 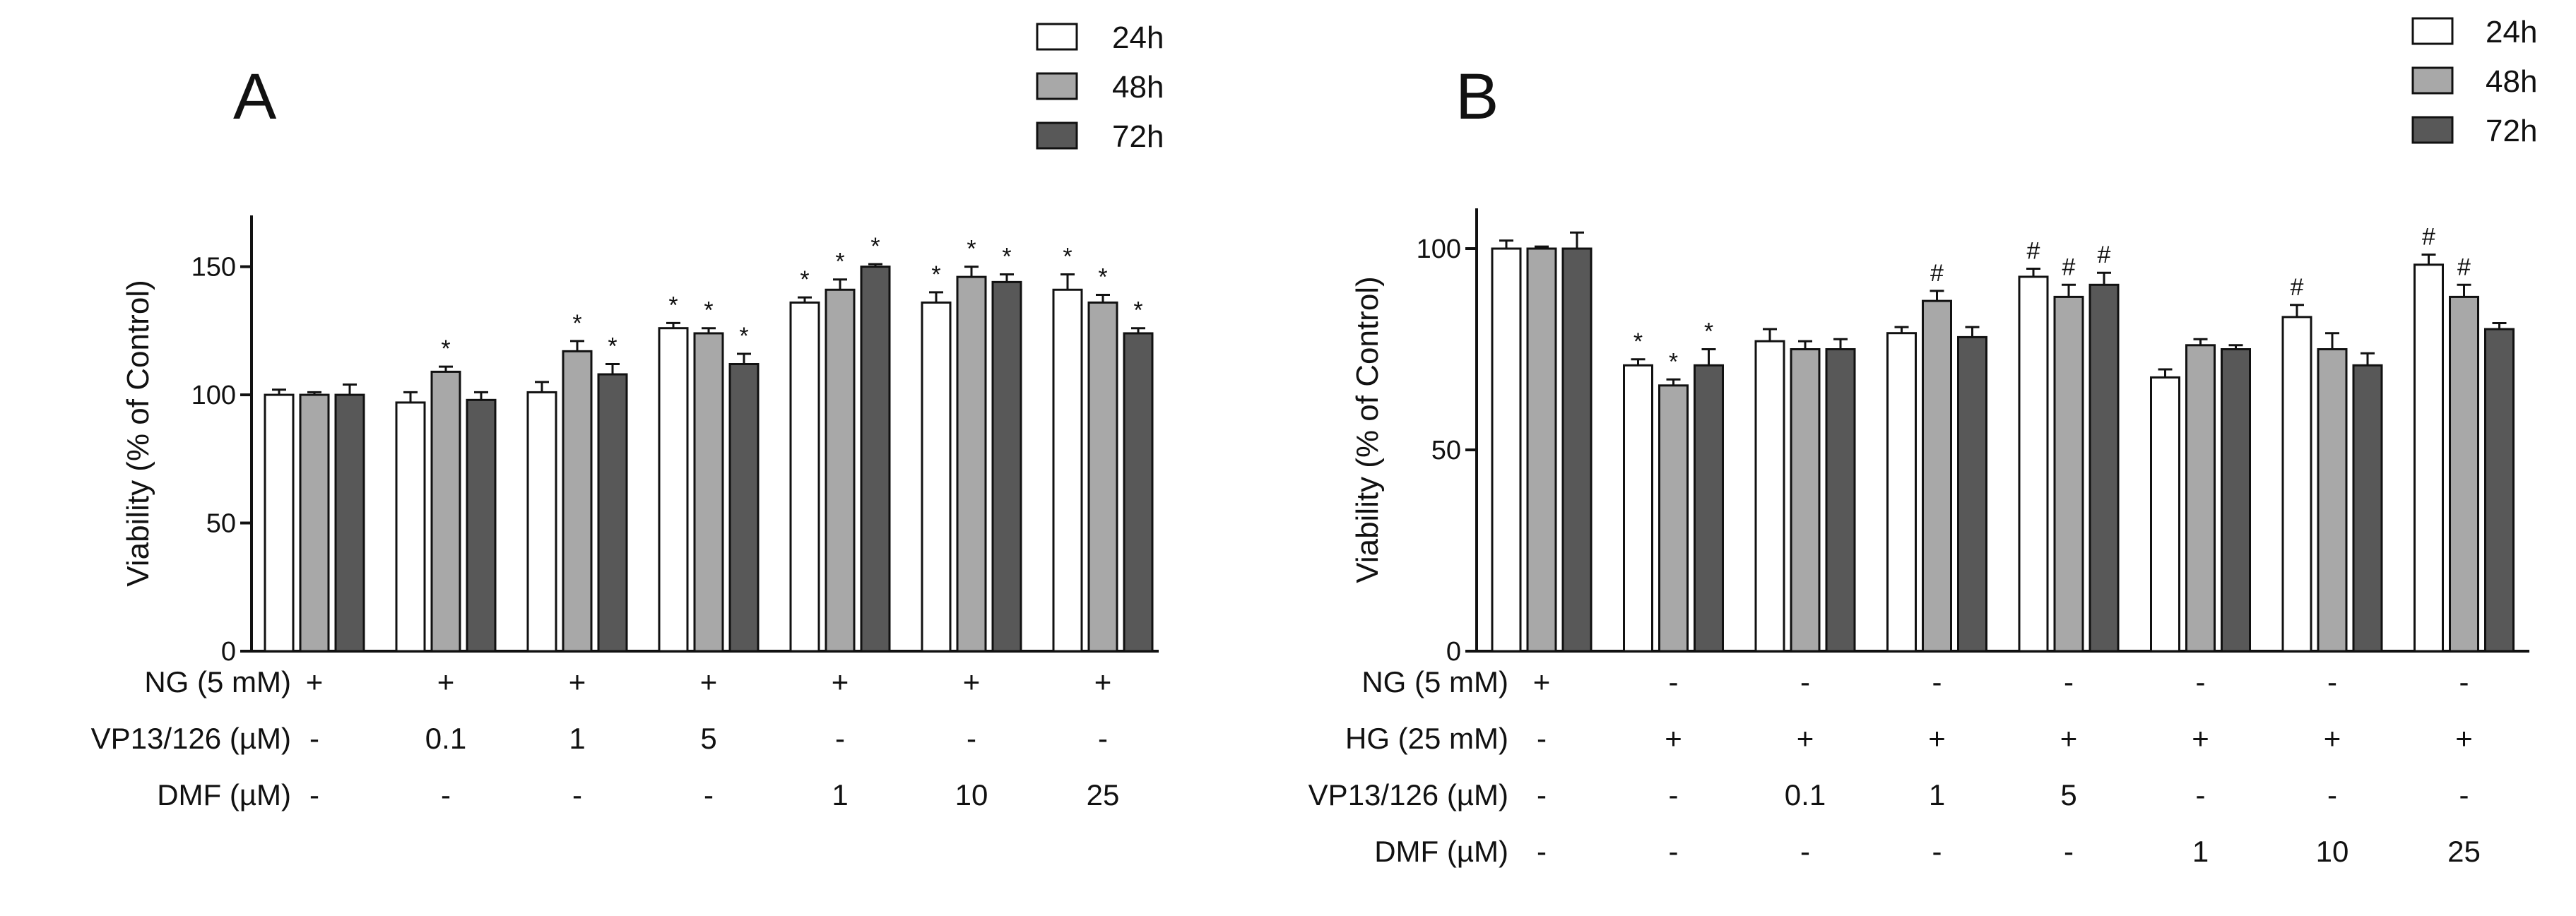 I want to click on y-tick-label: 100, so click(x=1439, y=249).